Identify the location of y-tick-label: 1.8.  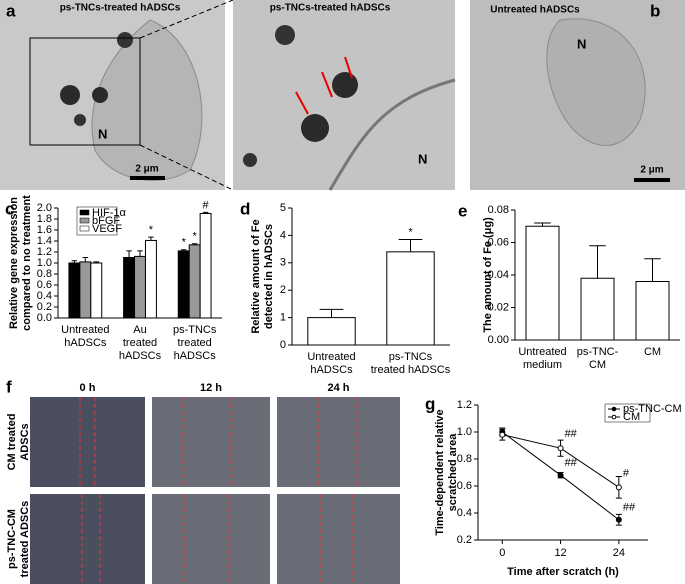
(44, 219).